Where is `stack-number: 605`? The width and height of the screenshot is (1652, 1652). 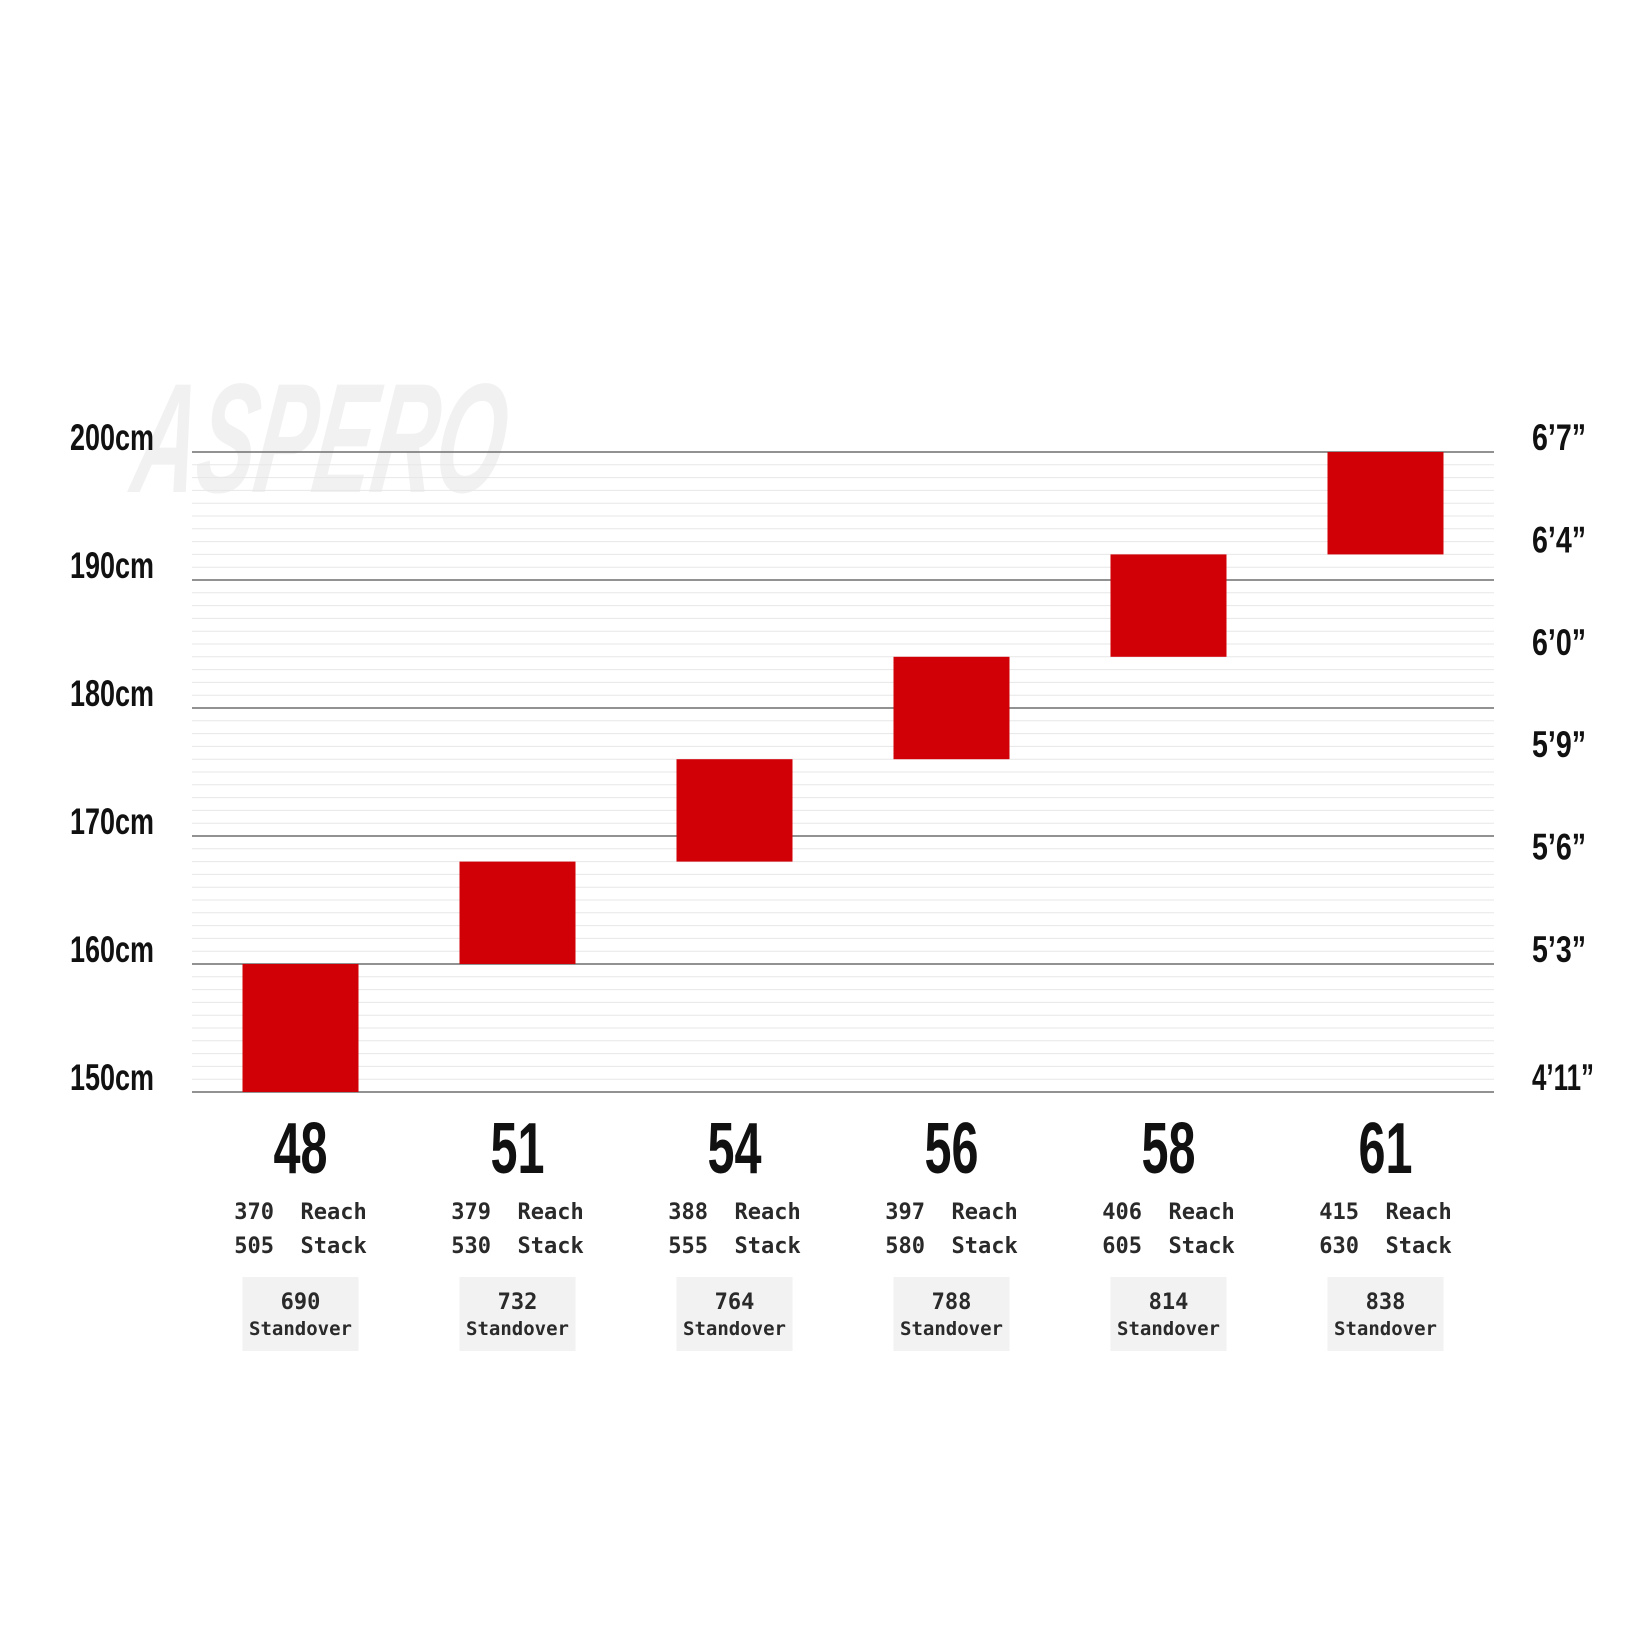 stack-number: 605 is located at coordinates (1122, 1246).